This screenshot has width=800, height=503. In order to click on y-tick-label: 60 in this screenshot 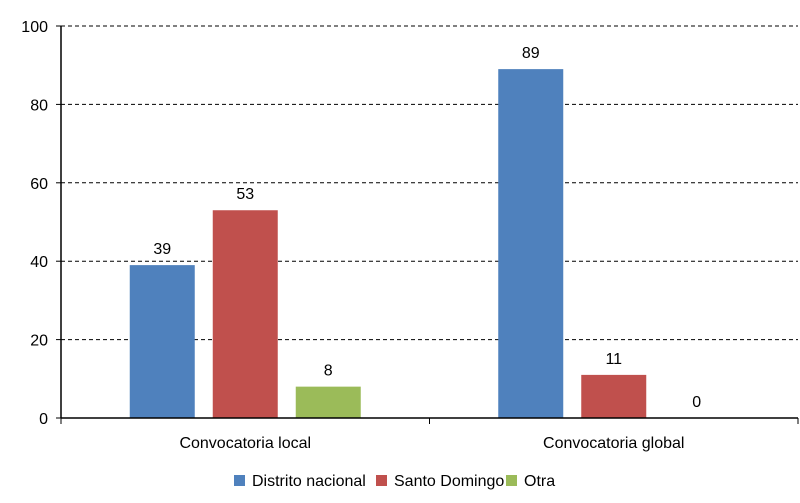, I will do `click(39, 184)`.